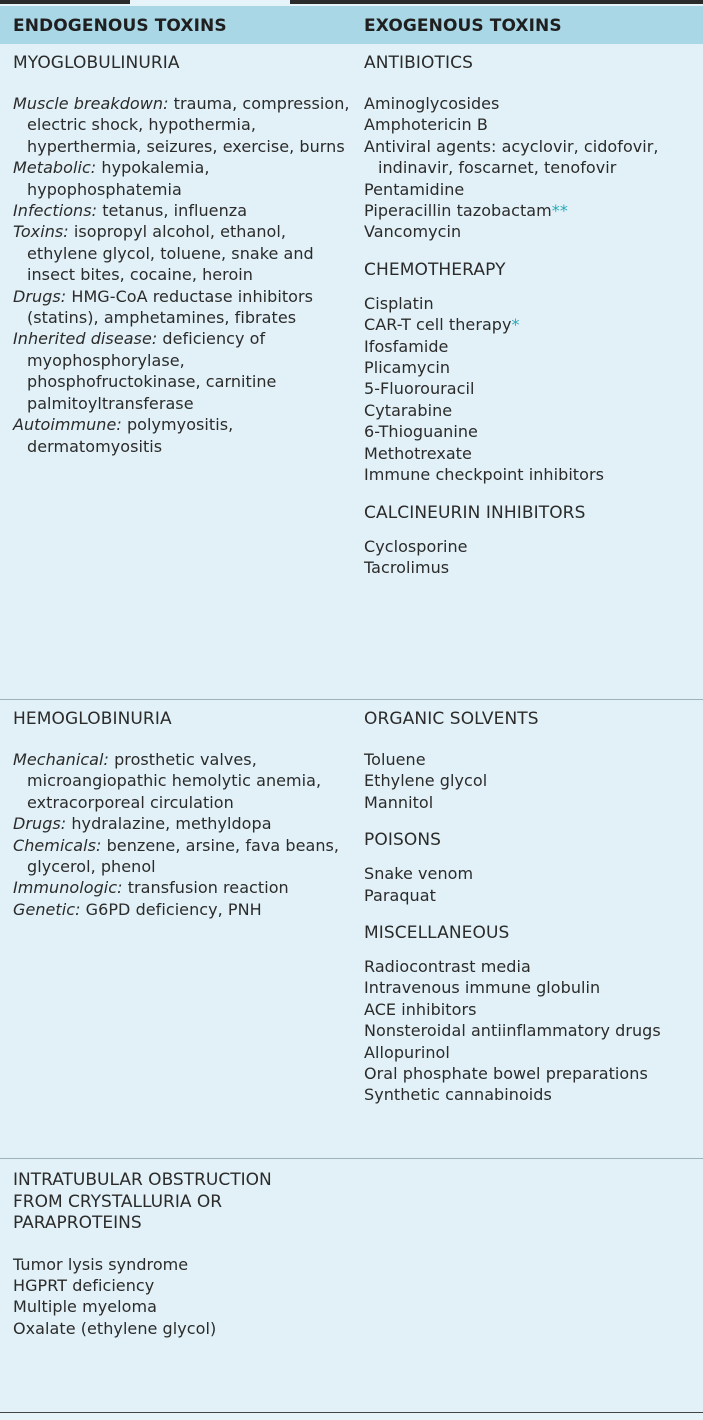 The height and width of the screenshot is (1420, 703). I want to click on drug-group: POISONS Snake venom Paraquat, so click(532, 865).